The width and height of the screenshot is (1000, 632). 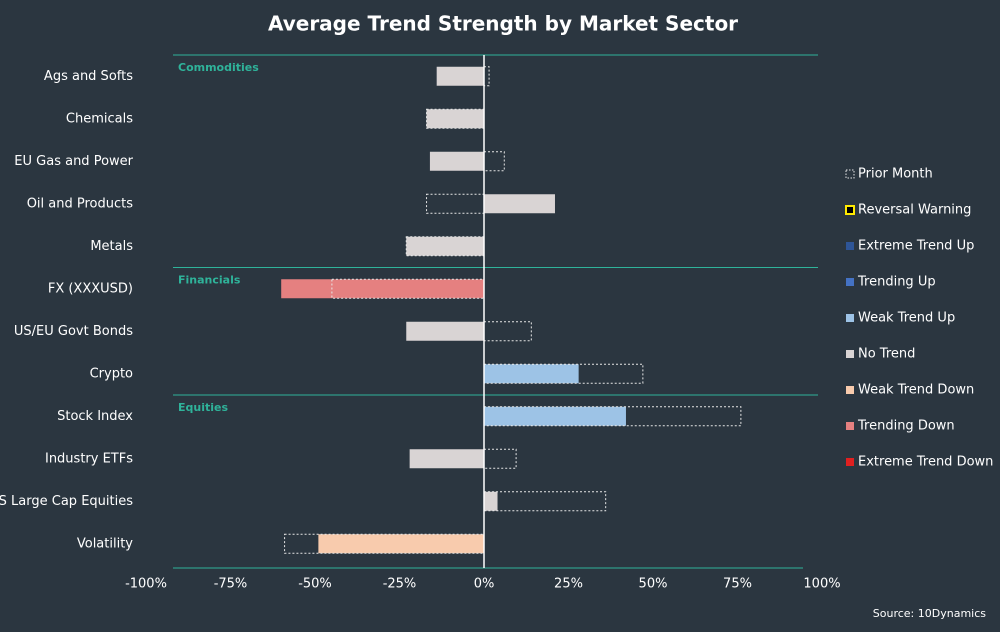 I want to click on category-label: Metals, so click(x=111, y=246).